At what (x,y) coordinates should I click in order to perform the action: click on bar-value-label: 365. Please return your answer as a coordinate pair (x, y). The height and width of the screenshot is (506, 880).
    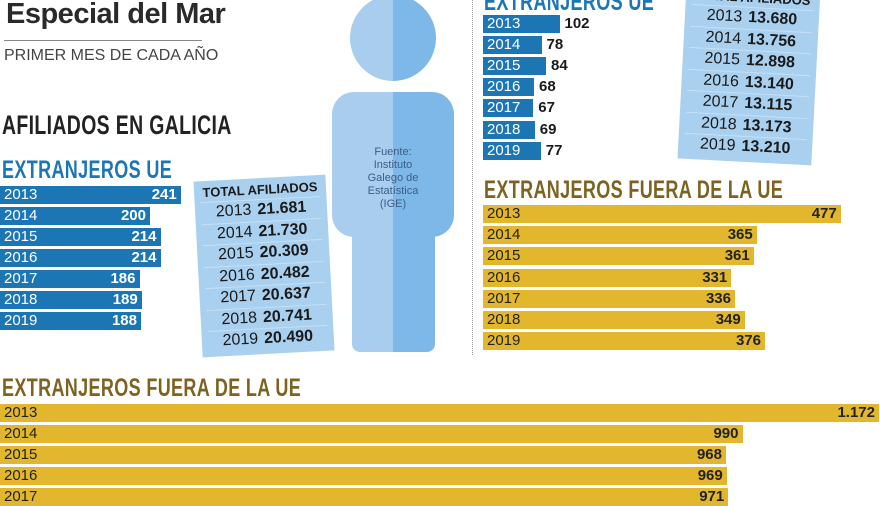
    Looking at the image, I should click on (740, 235).